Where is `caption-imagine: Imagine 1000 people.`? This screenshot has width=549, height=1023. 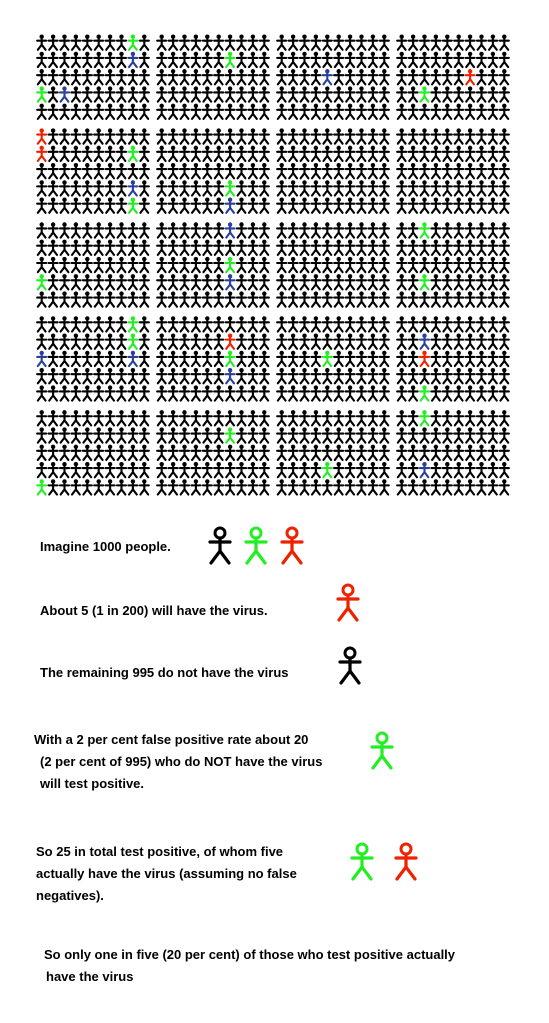 caption-imagine: Imagine 1000 people. is located at coordinates (105, 546).